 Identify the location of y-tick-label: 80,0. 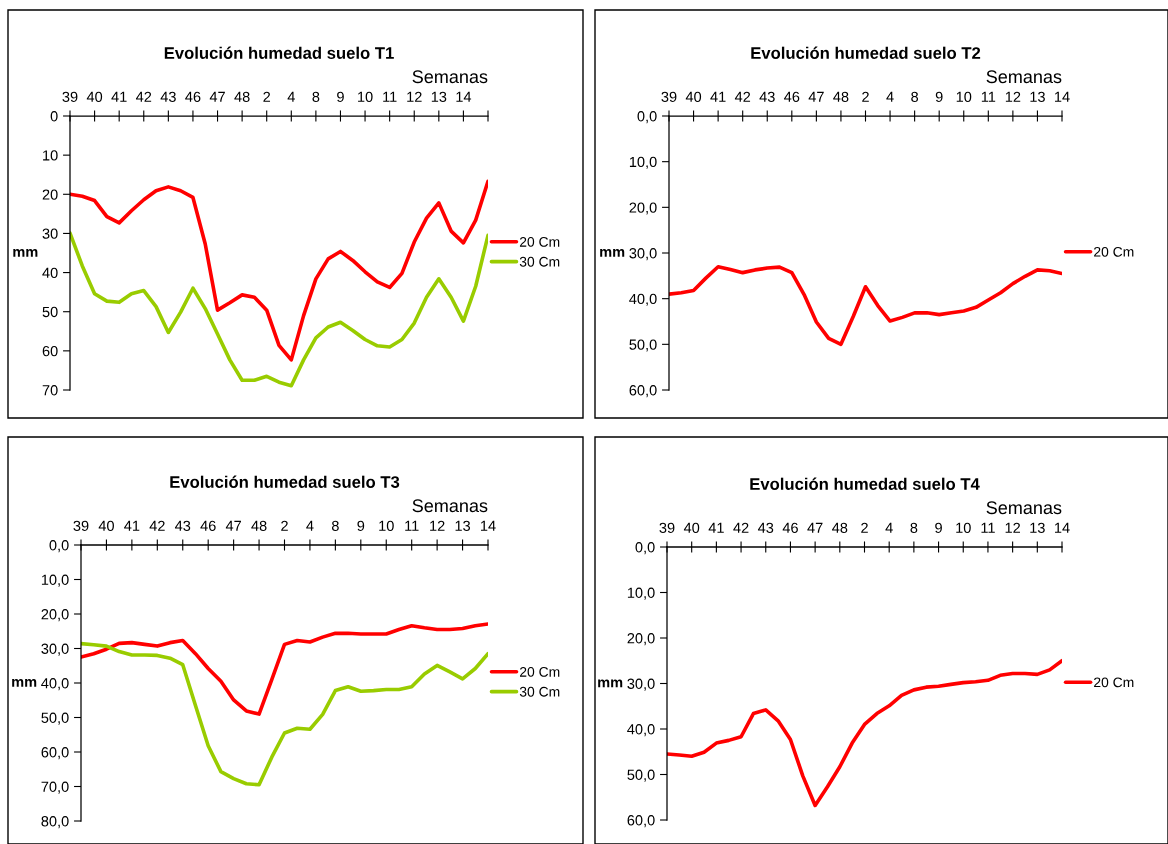
(55, 822).